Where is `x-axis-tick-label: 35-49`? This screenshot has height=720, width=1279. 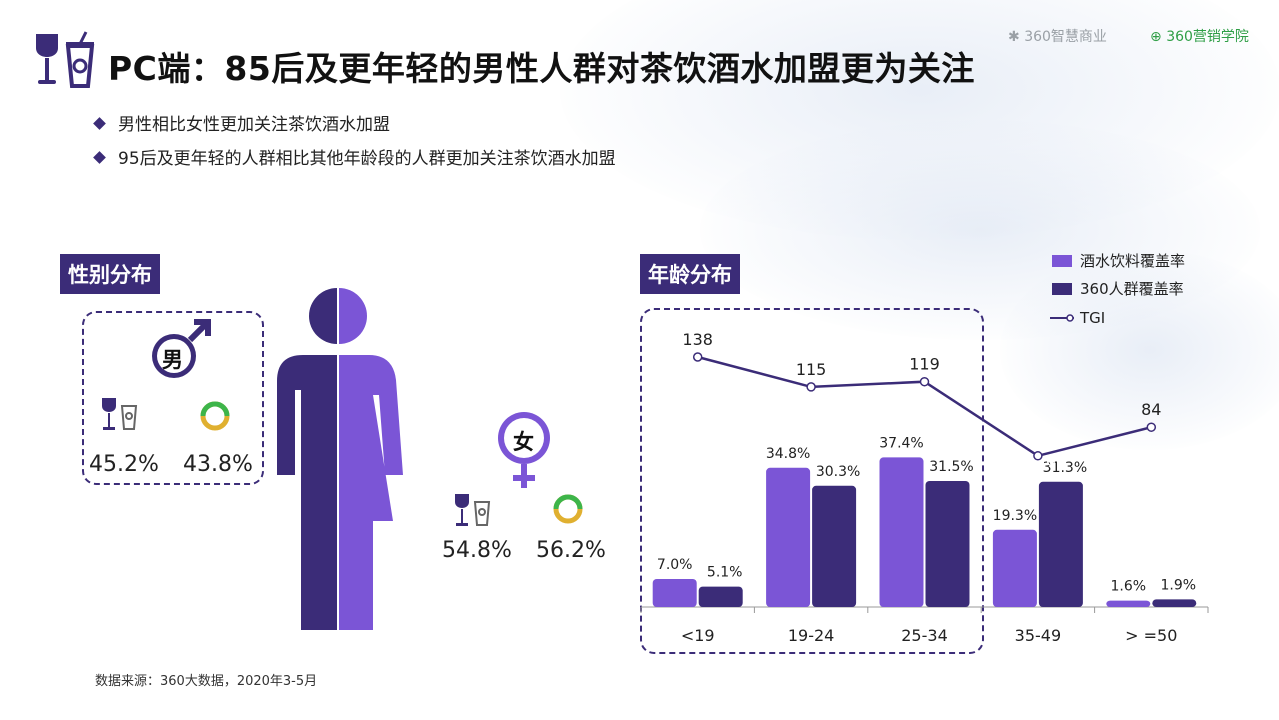
x-axis-tick-label: 35-49 is located at coordinates (1038, 635).